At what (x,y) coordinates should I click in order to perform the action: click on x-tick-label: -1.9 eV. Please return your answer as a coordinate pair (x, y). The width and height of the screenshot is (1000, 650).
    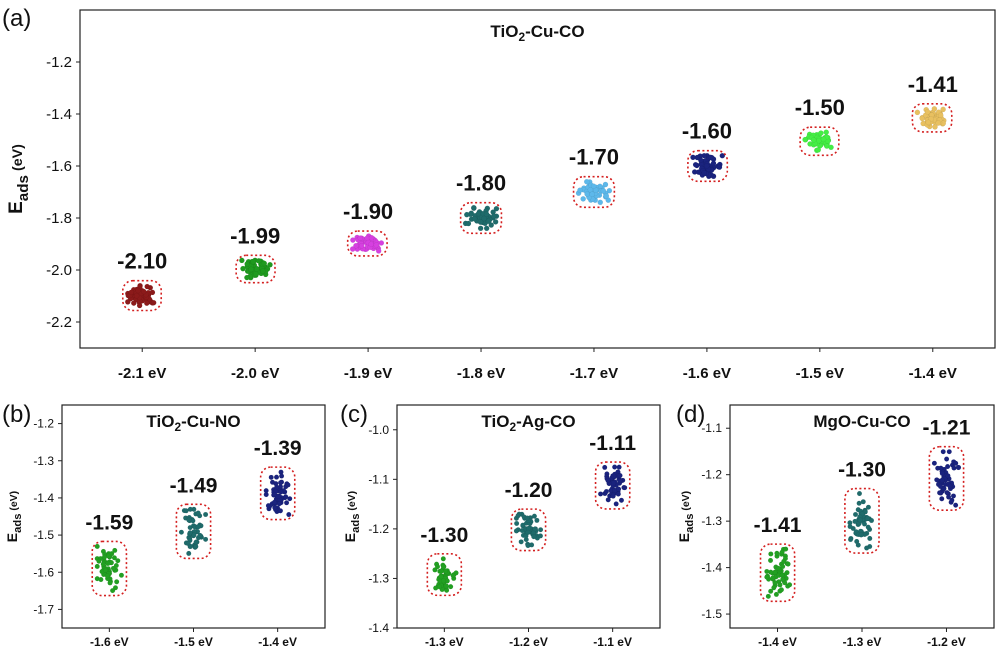
    Looking at the image, I should click on (368, 373).